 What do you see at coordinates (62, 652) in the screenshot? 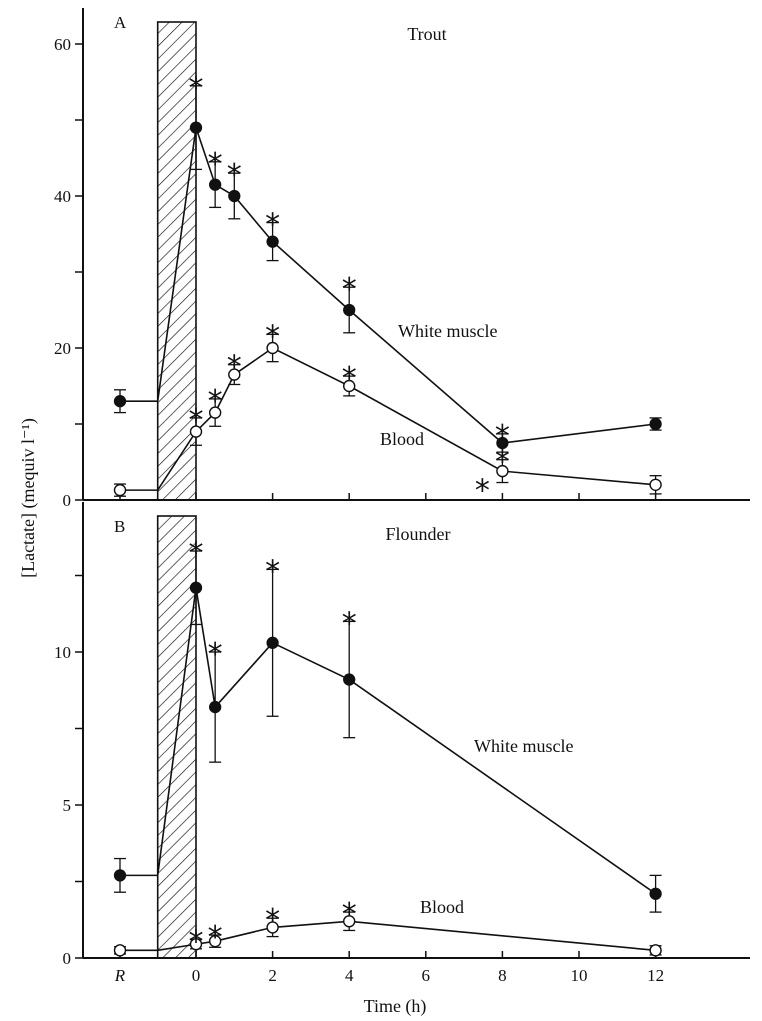
I see `y-tick-label: 10` at bounding box center [62, 652].